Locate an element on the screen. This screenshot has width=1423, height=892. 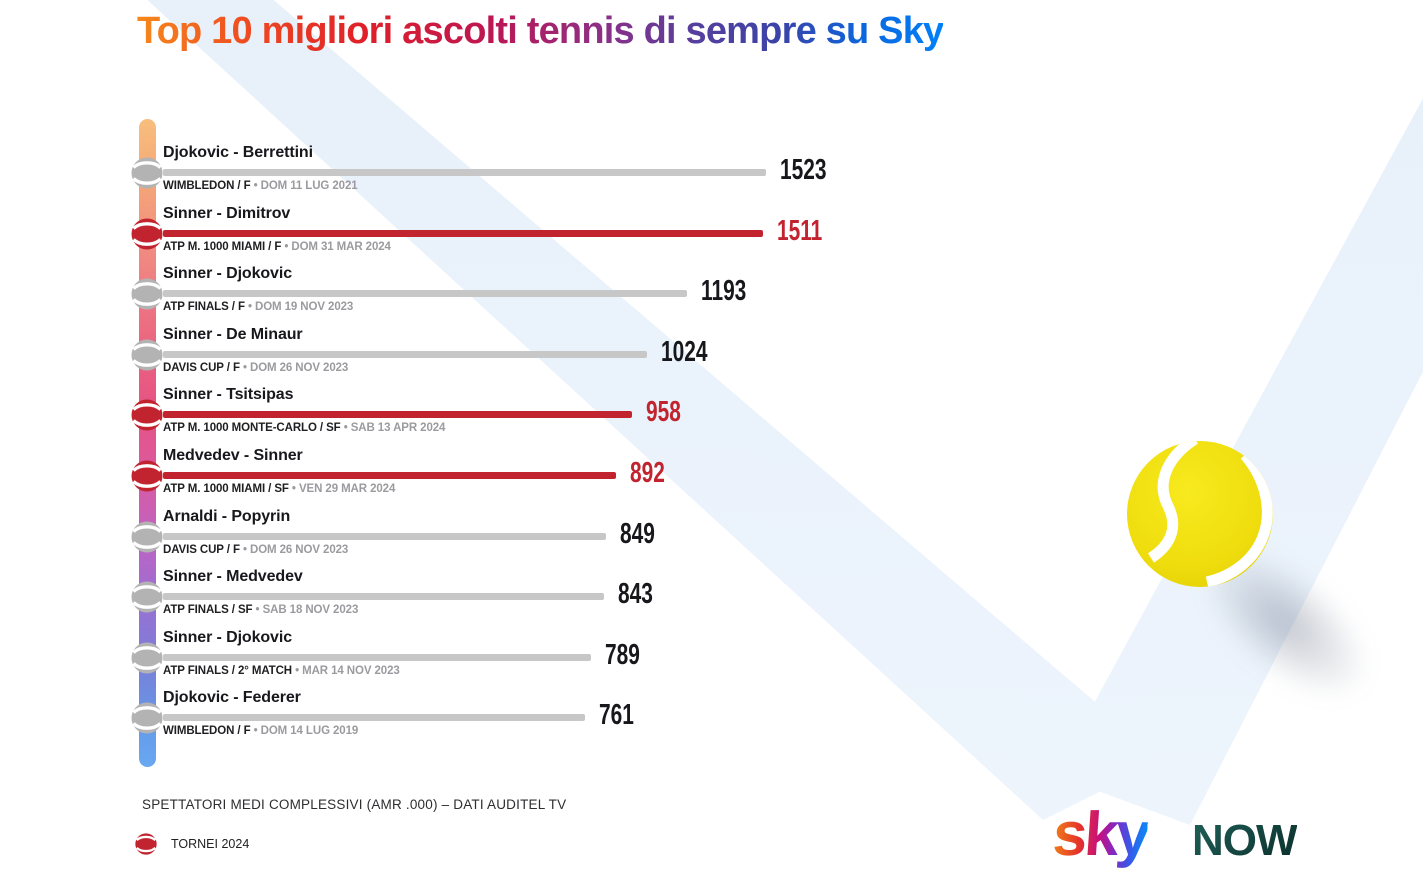
date-label: VEN 29 MAR 2024 is located at coordinates (347, 489).